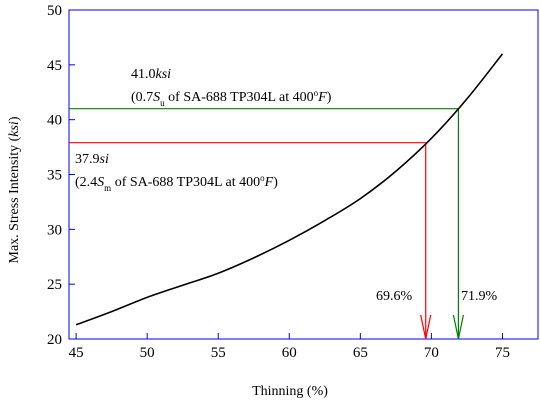 The width and height of the screenshot is (540, 405). I want to click on green-marker-label: 71.9%, so click(479, 296).